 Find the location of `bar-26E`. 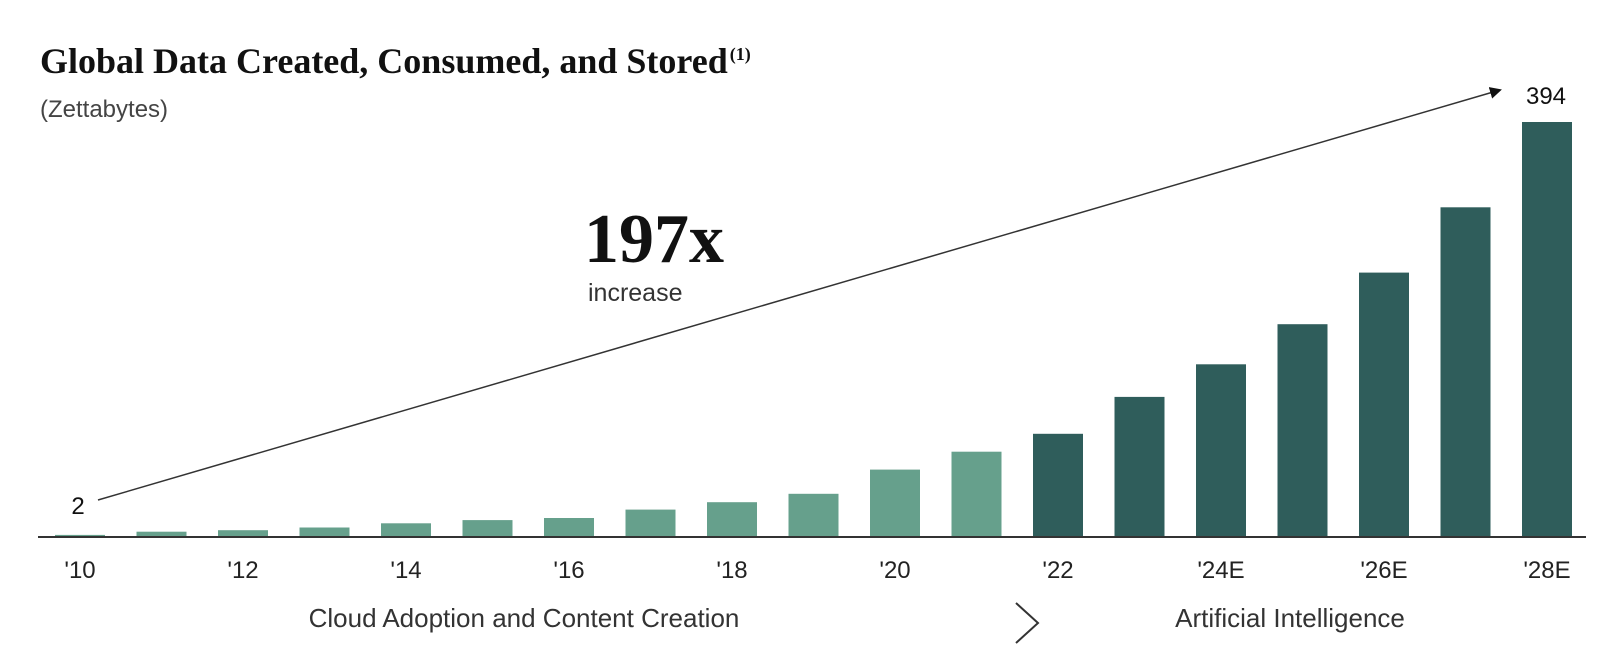

bar-26E is located at coordinates (1384, 404).